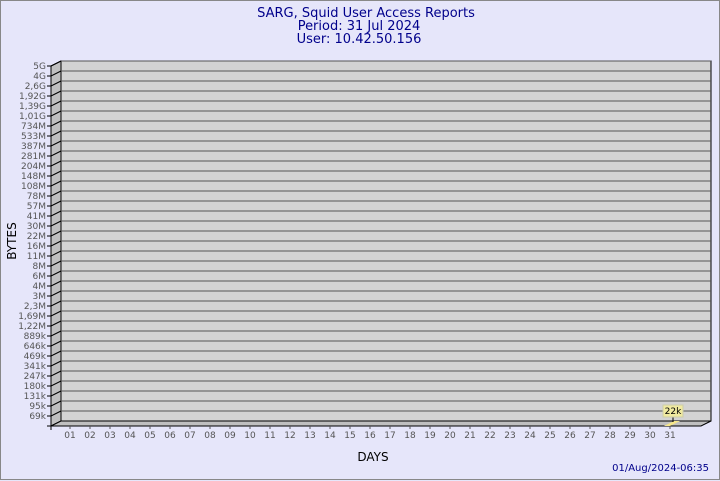  Describe the element at coordinates (330, 436) in the screenshot. I see `x-tick-label: 14` at that location.